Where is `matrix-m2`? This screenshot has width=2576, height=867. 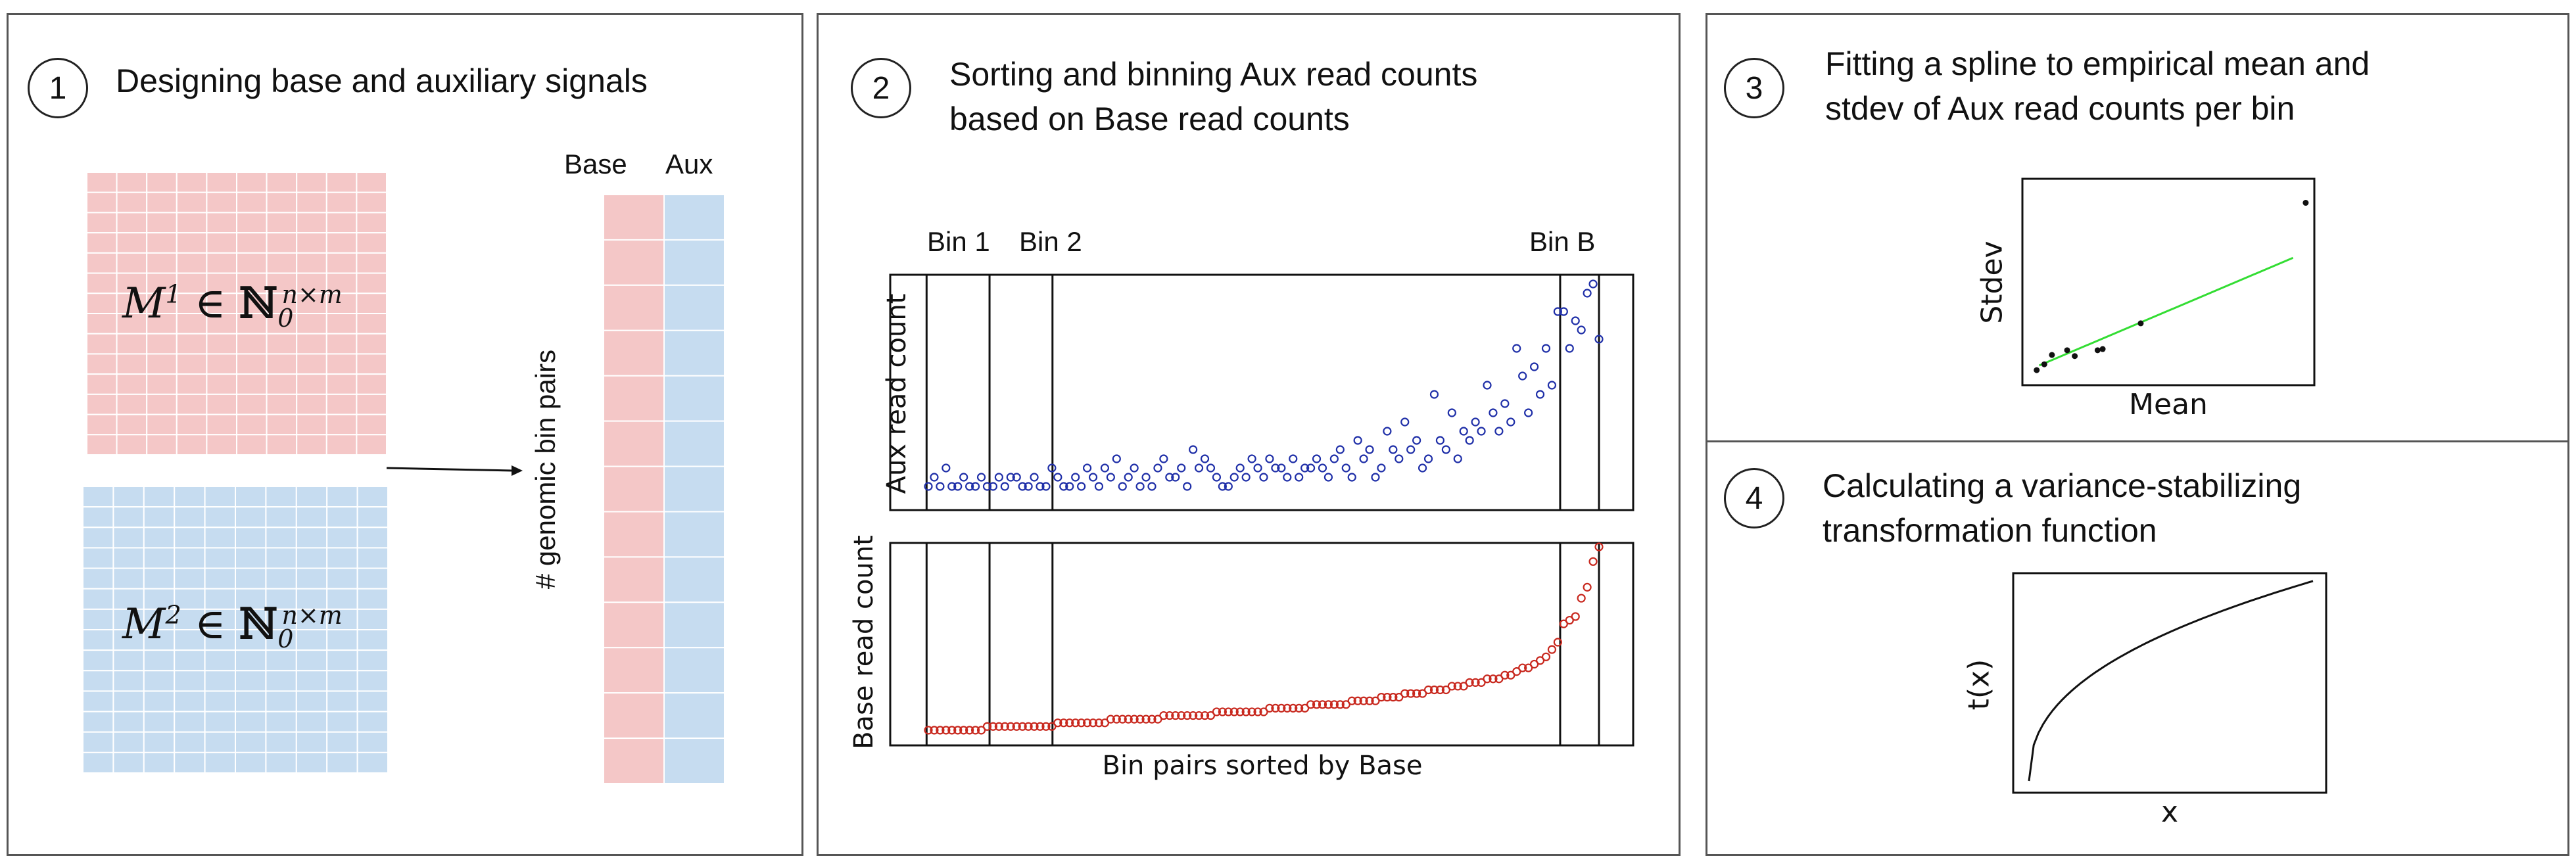
matrix-m2 is located at coordinates (236, 630).